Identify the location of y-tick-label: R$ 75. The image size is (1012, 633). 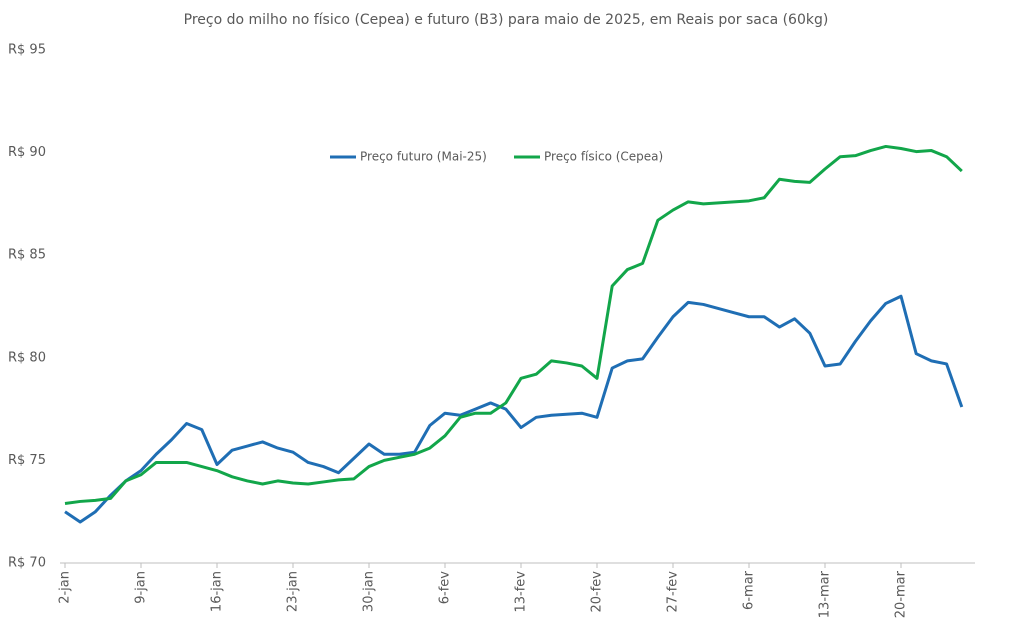
(27, 460).